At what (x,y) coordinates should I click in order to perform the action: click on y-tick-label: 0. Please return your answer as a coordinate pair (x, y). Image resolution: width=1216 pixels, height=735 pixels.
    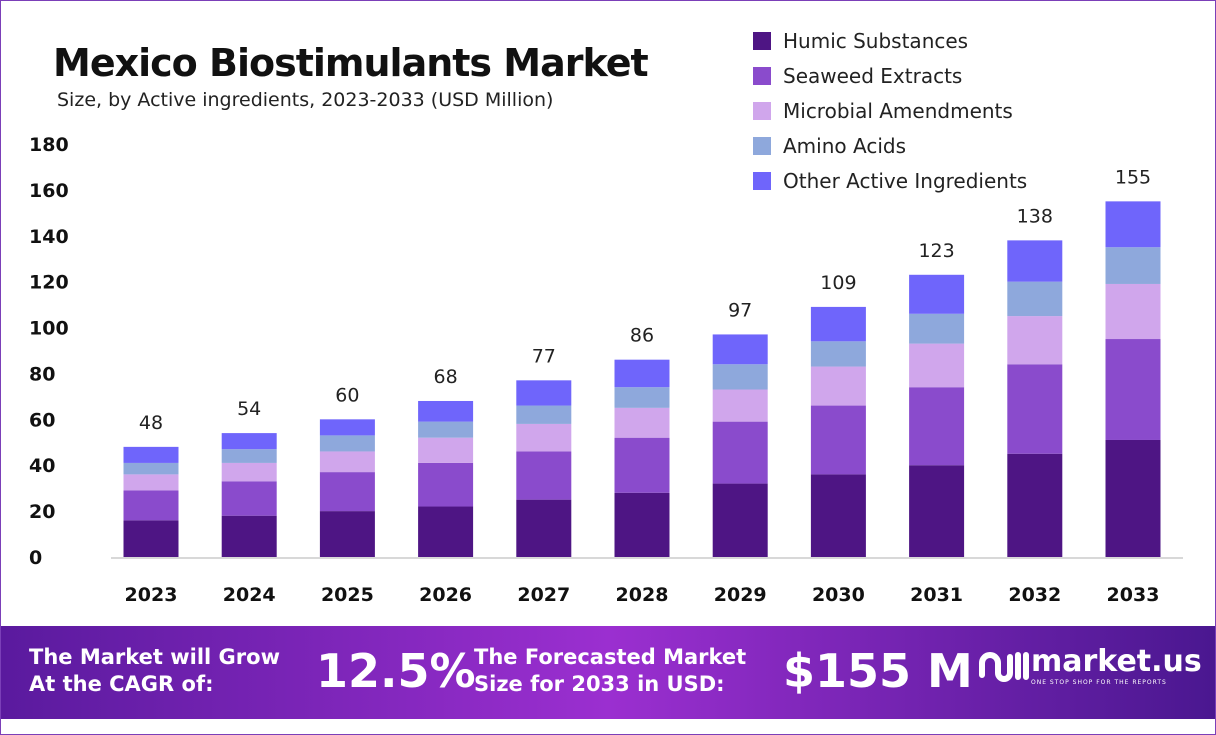
    Looking at the image, I should click on (35, 558).